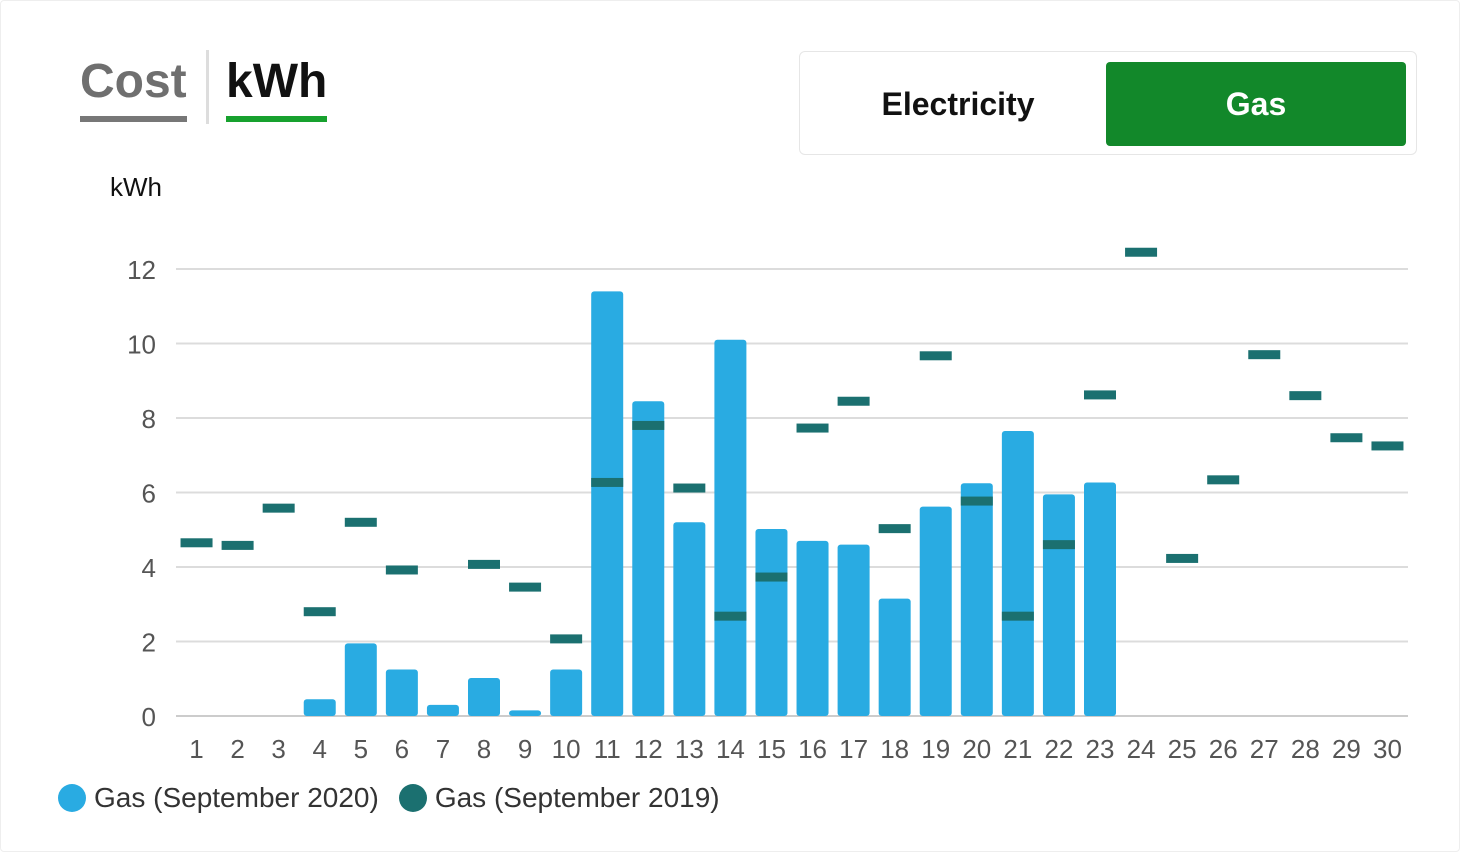  What do you see at coordinates (484, 749) in the screenshot?
I see `x-tick-label: 8` at bounding box center [484, 749].